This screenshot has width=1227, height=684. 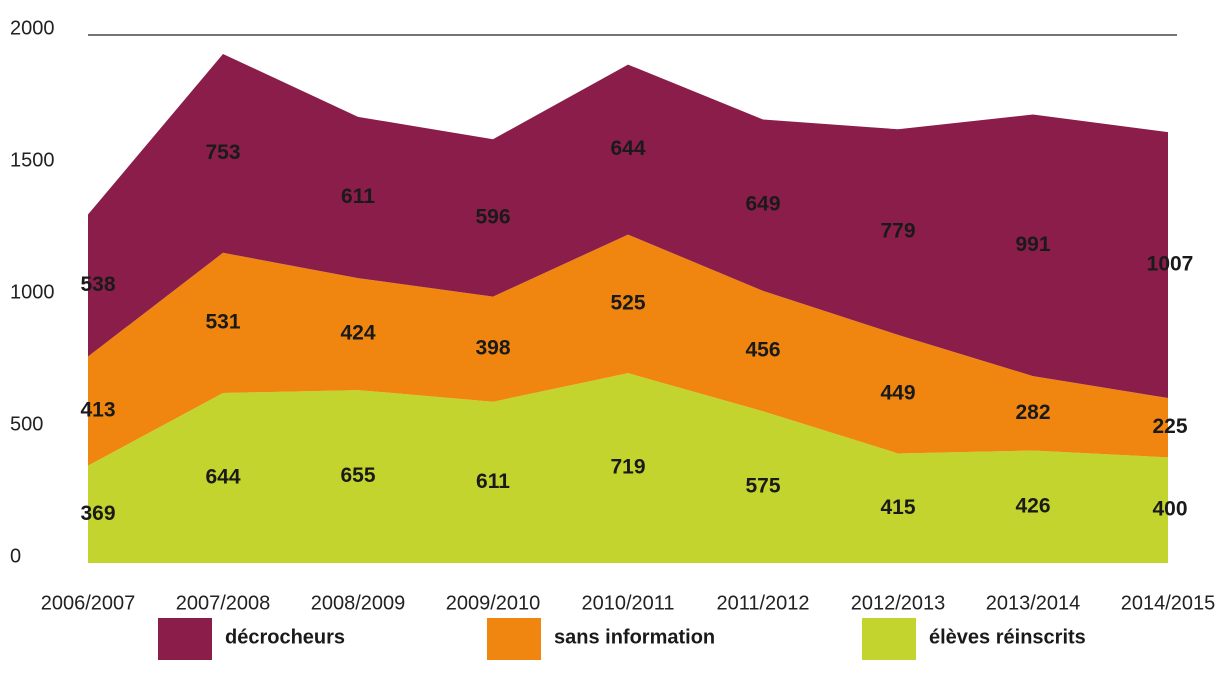 What do you see at coordinates (762, 350) in the screenshot?
I see `value-label: 456` at bounding box center [762, 350].